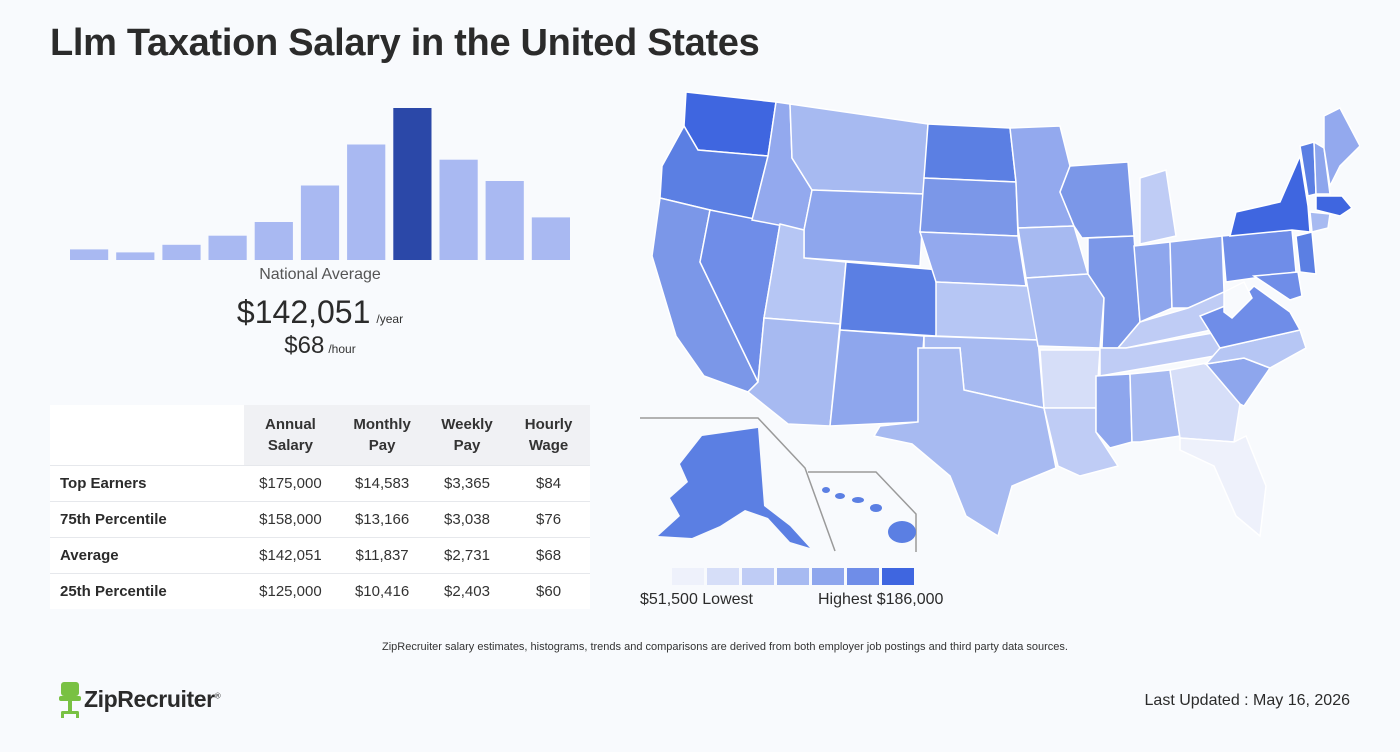 The image size is (1400, 752). What do you see at coordinates (548, 519) in the screenshot?
I see `table-cell: $76` at bounding box center [548, 519].